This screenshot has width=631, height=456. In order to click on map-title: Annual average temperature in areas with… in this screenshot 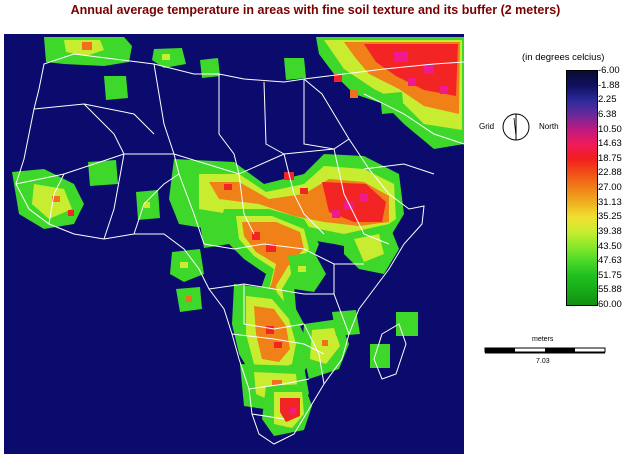, I will do `click(315, 10)`.